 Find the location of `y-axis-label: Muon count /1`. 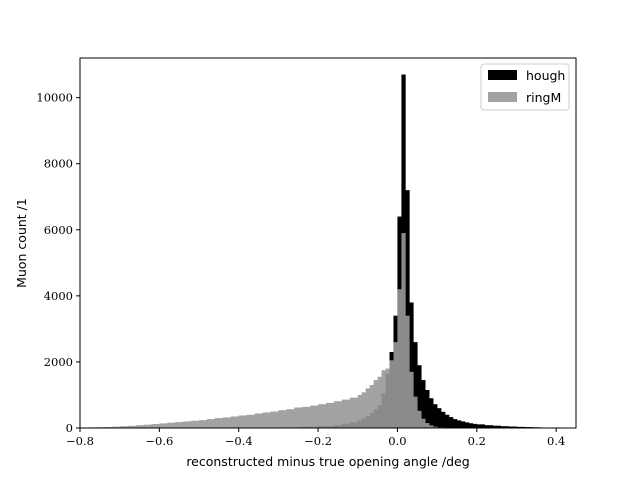

y-axis-label: Muon count /1 is located at coordinates (21, 243).